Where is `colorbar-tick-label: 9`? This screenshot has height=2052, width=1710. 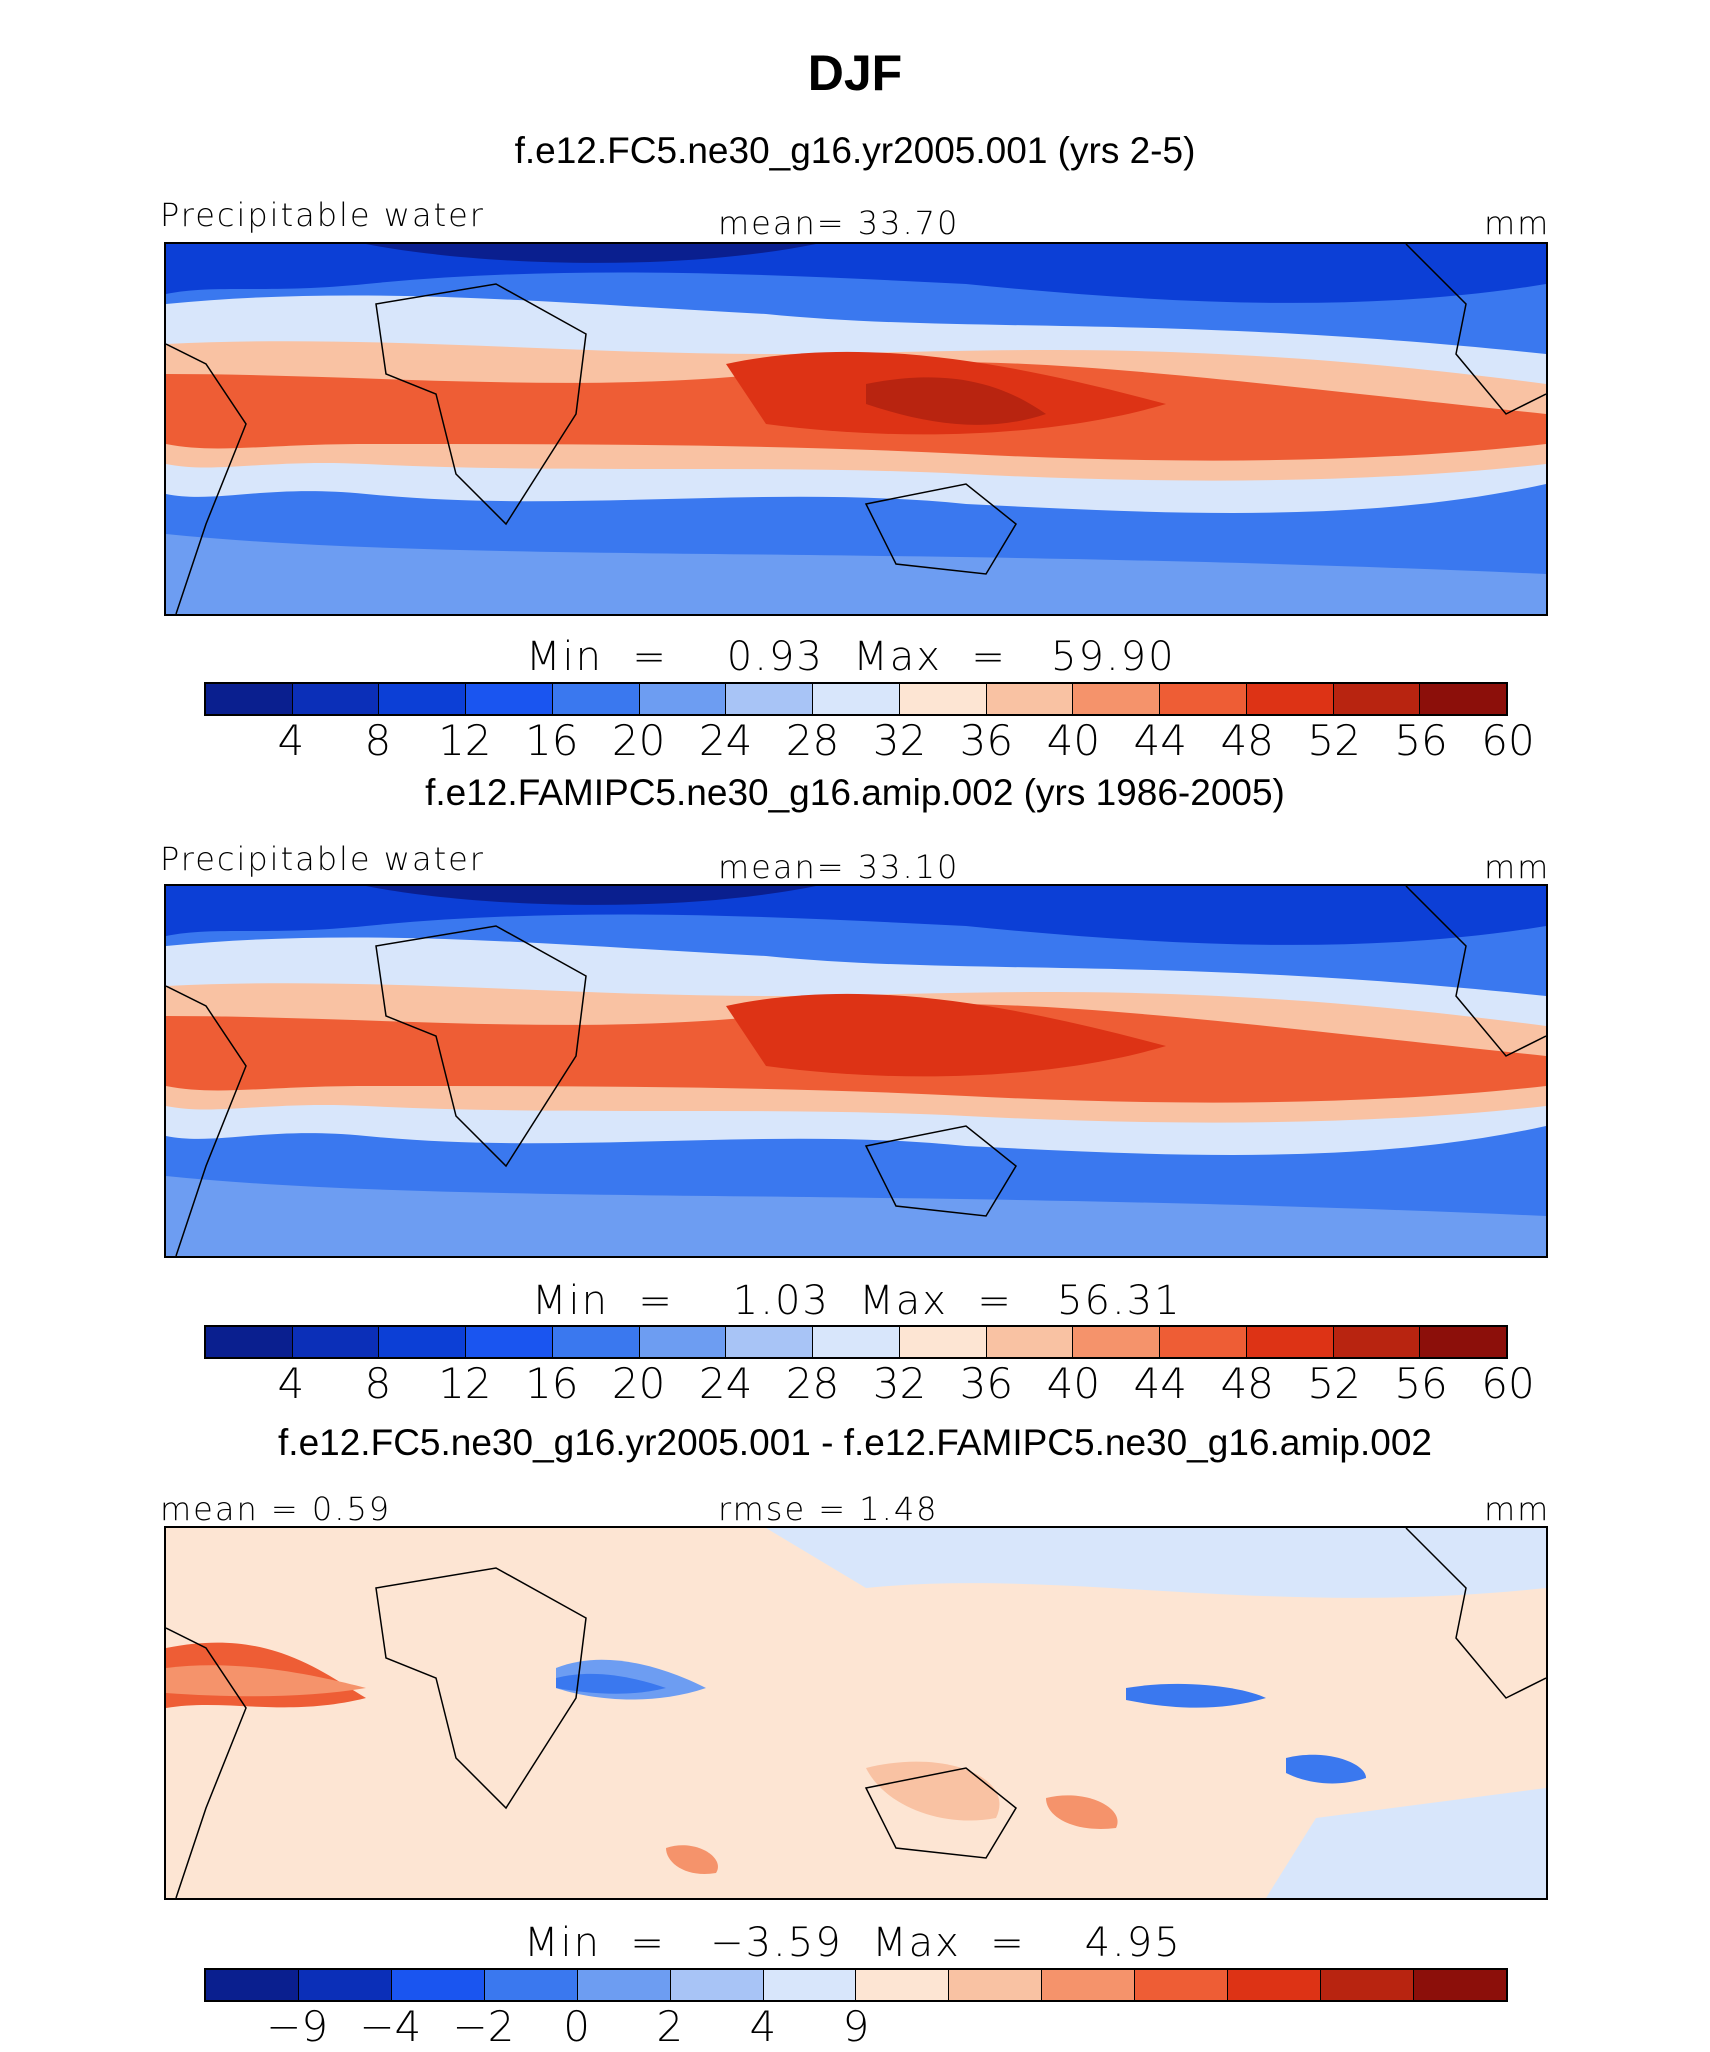 colorbar-tick-label: 9 is located at coordinates (856, 2026).